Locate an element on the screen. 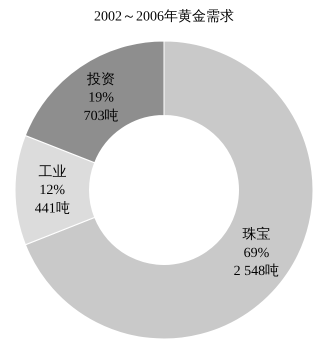 The image size is (328, 350). slice-label: 珠宝 is located at coordinates (256, 234).